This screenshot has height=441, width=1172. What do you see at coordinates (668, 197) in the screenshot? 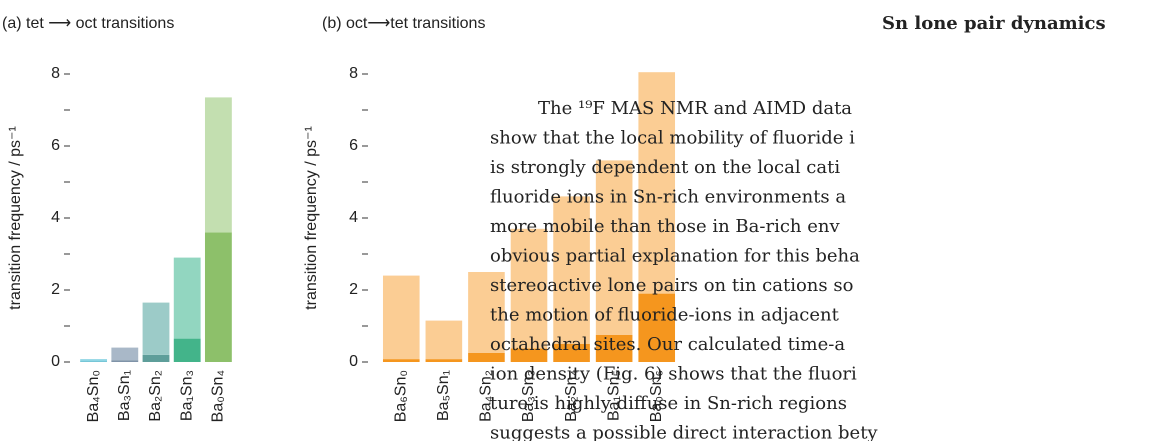
I see `paragraph-line: fluoride ions in Sn-rich environments a` at bounding box center [668, 197].